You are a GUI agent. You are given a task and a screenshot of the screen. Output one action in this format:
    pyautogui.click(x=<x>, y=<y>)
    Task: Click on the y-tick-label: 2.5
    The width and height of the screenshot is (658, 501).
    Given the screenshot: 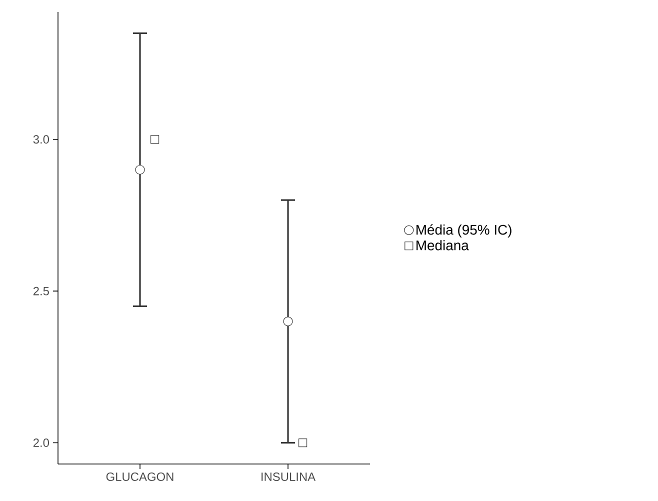 What is the action you would take?
    pyautogui.click(x=41, y=291)
    